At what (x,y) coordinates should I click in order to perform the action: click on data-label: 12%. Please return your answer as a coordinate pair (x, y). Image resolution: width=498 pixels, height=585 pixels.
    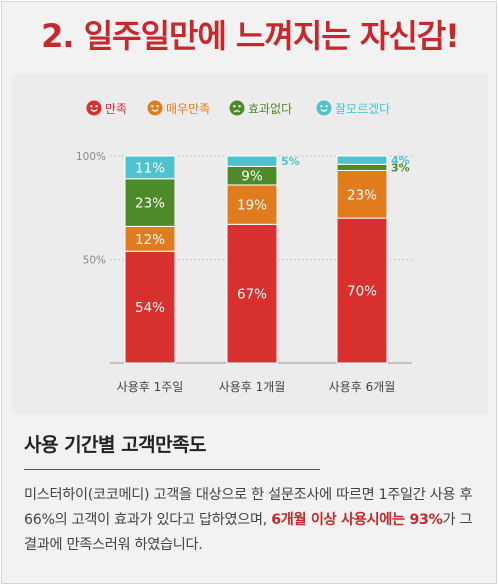
    Looking at the image, I should click on (150, 240).